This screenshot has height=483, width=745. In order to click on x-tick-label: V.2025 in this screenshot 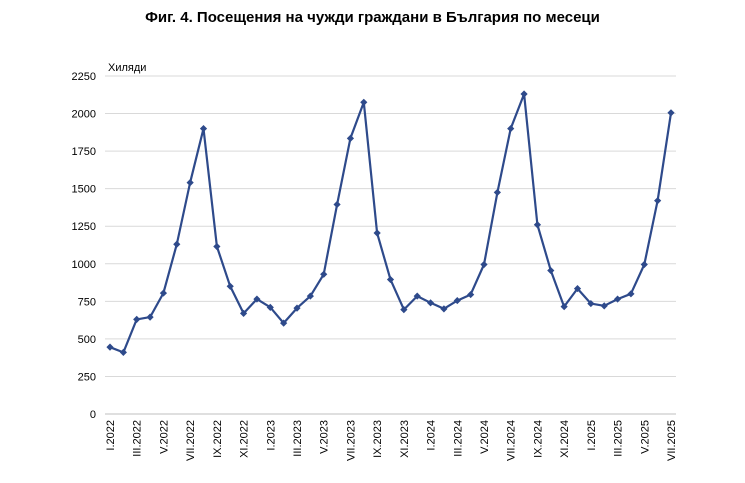, I will do `click(645, 437)`.